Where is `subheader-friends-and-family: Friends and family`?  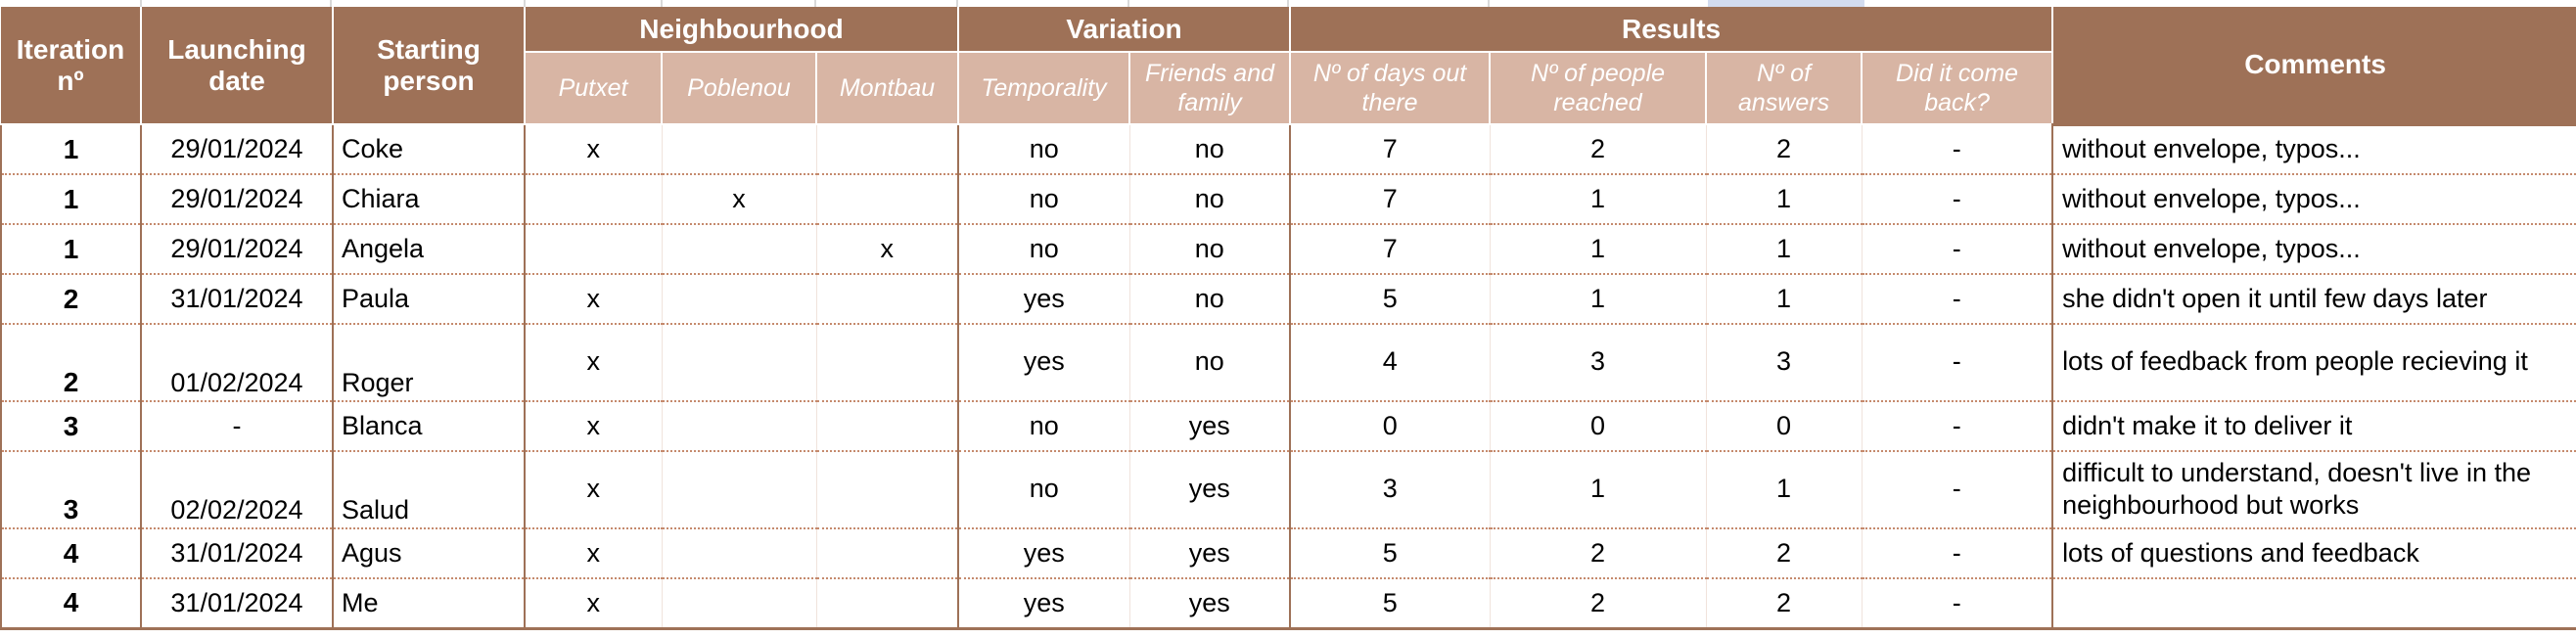 subheader-friends-and-family: Friends and family is located at coordinates (1210, 89).